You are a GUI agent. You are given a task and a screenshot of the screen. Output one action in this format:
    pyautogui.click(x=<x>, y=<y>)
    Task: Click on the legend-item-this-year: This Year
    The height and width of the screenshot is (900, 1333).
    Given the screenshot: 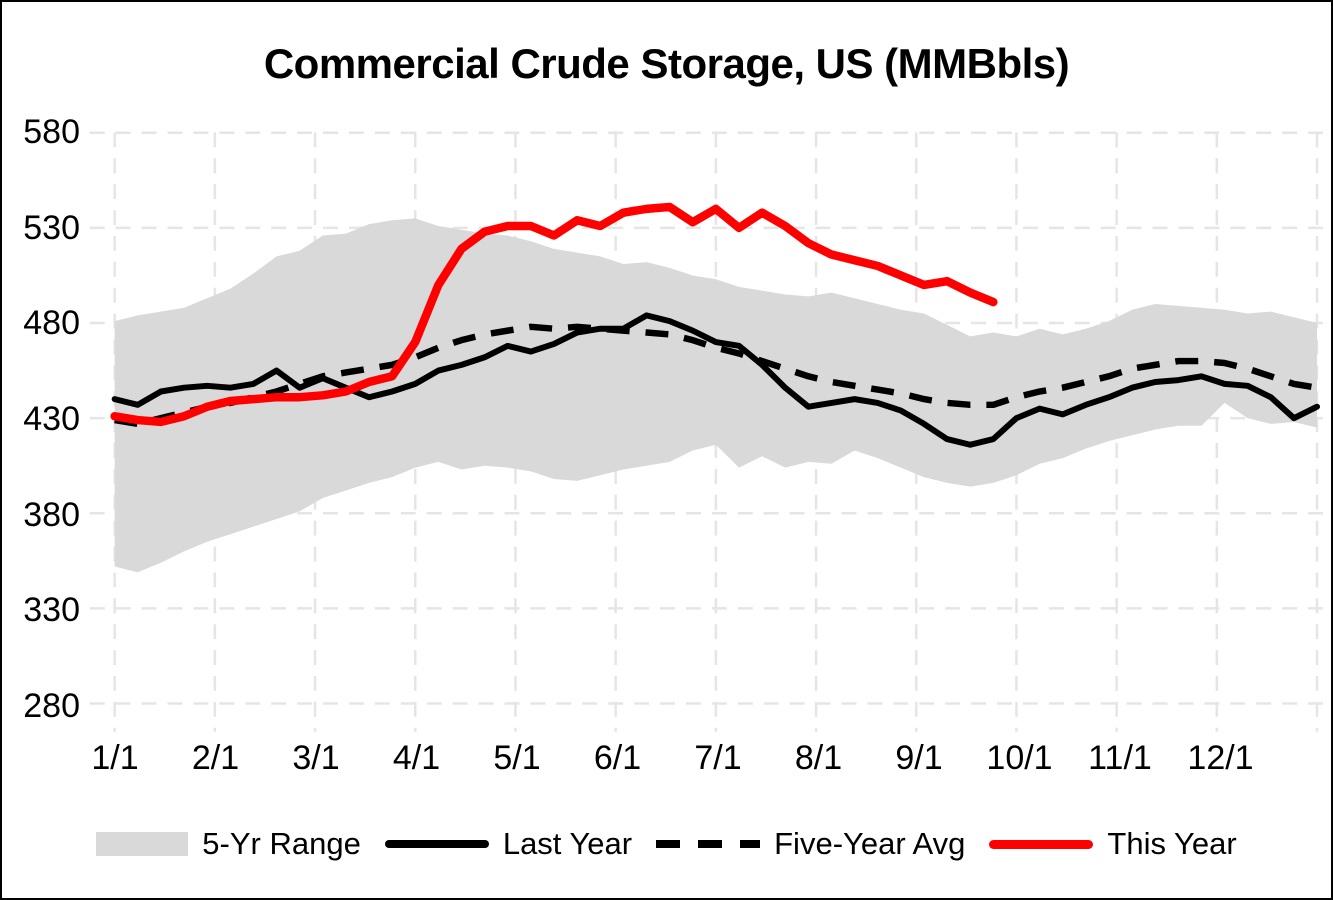 What is the action you would take?
    pyautogui.click(x=1113, y=844)
    